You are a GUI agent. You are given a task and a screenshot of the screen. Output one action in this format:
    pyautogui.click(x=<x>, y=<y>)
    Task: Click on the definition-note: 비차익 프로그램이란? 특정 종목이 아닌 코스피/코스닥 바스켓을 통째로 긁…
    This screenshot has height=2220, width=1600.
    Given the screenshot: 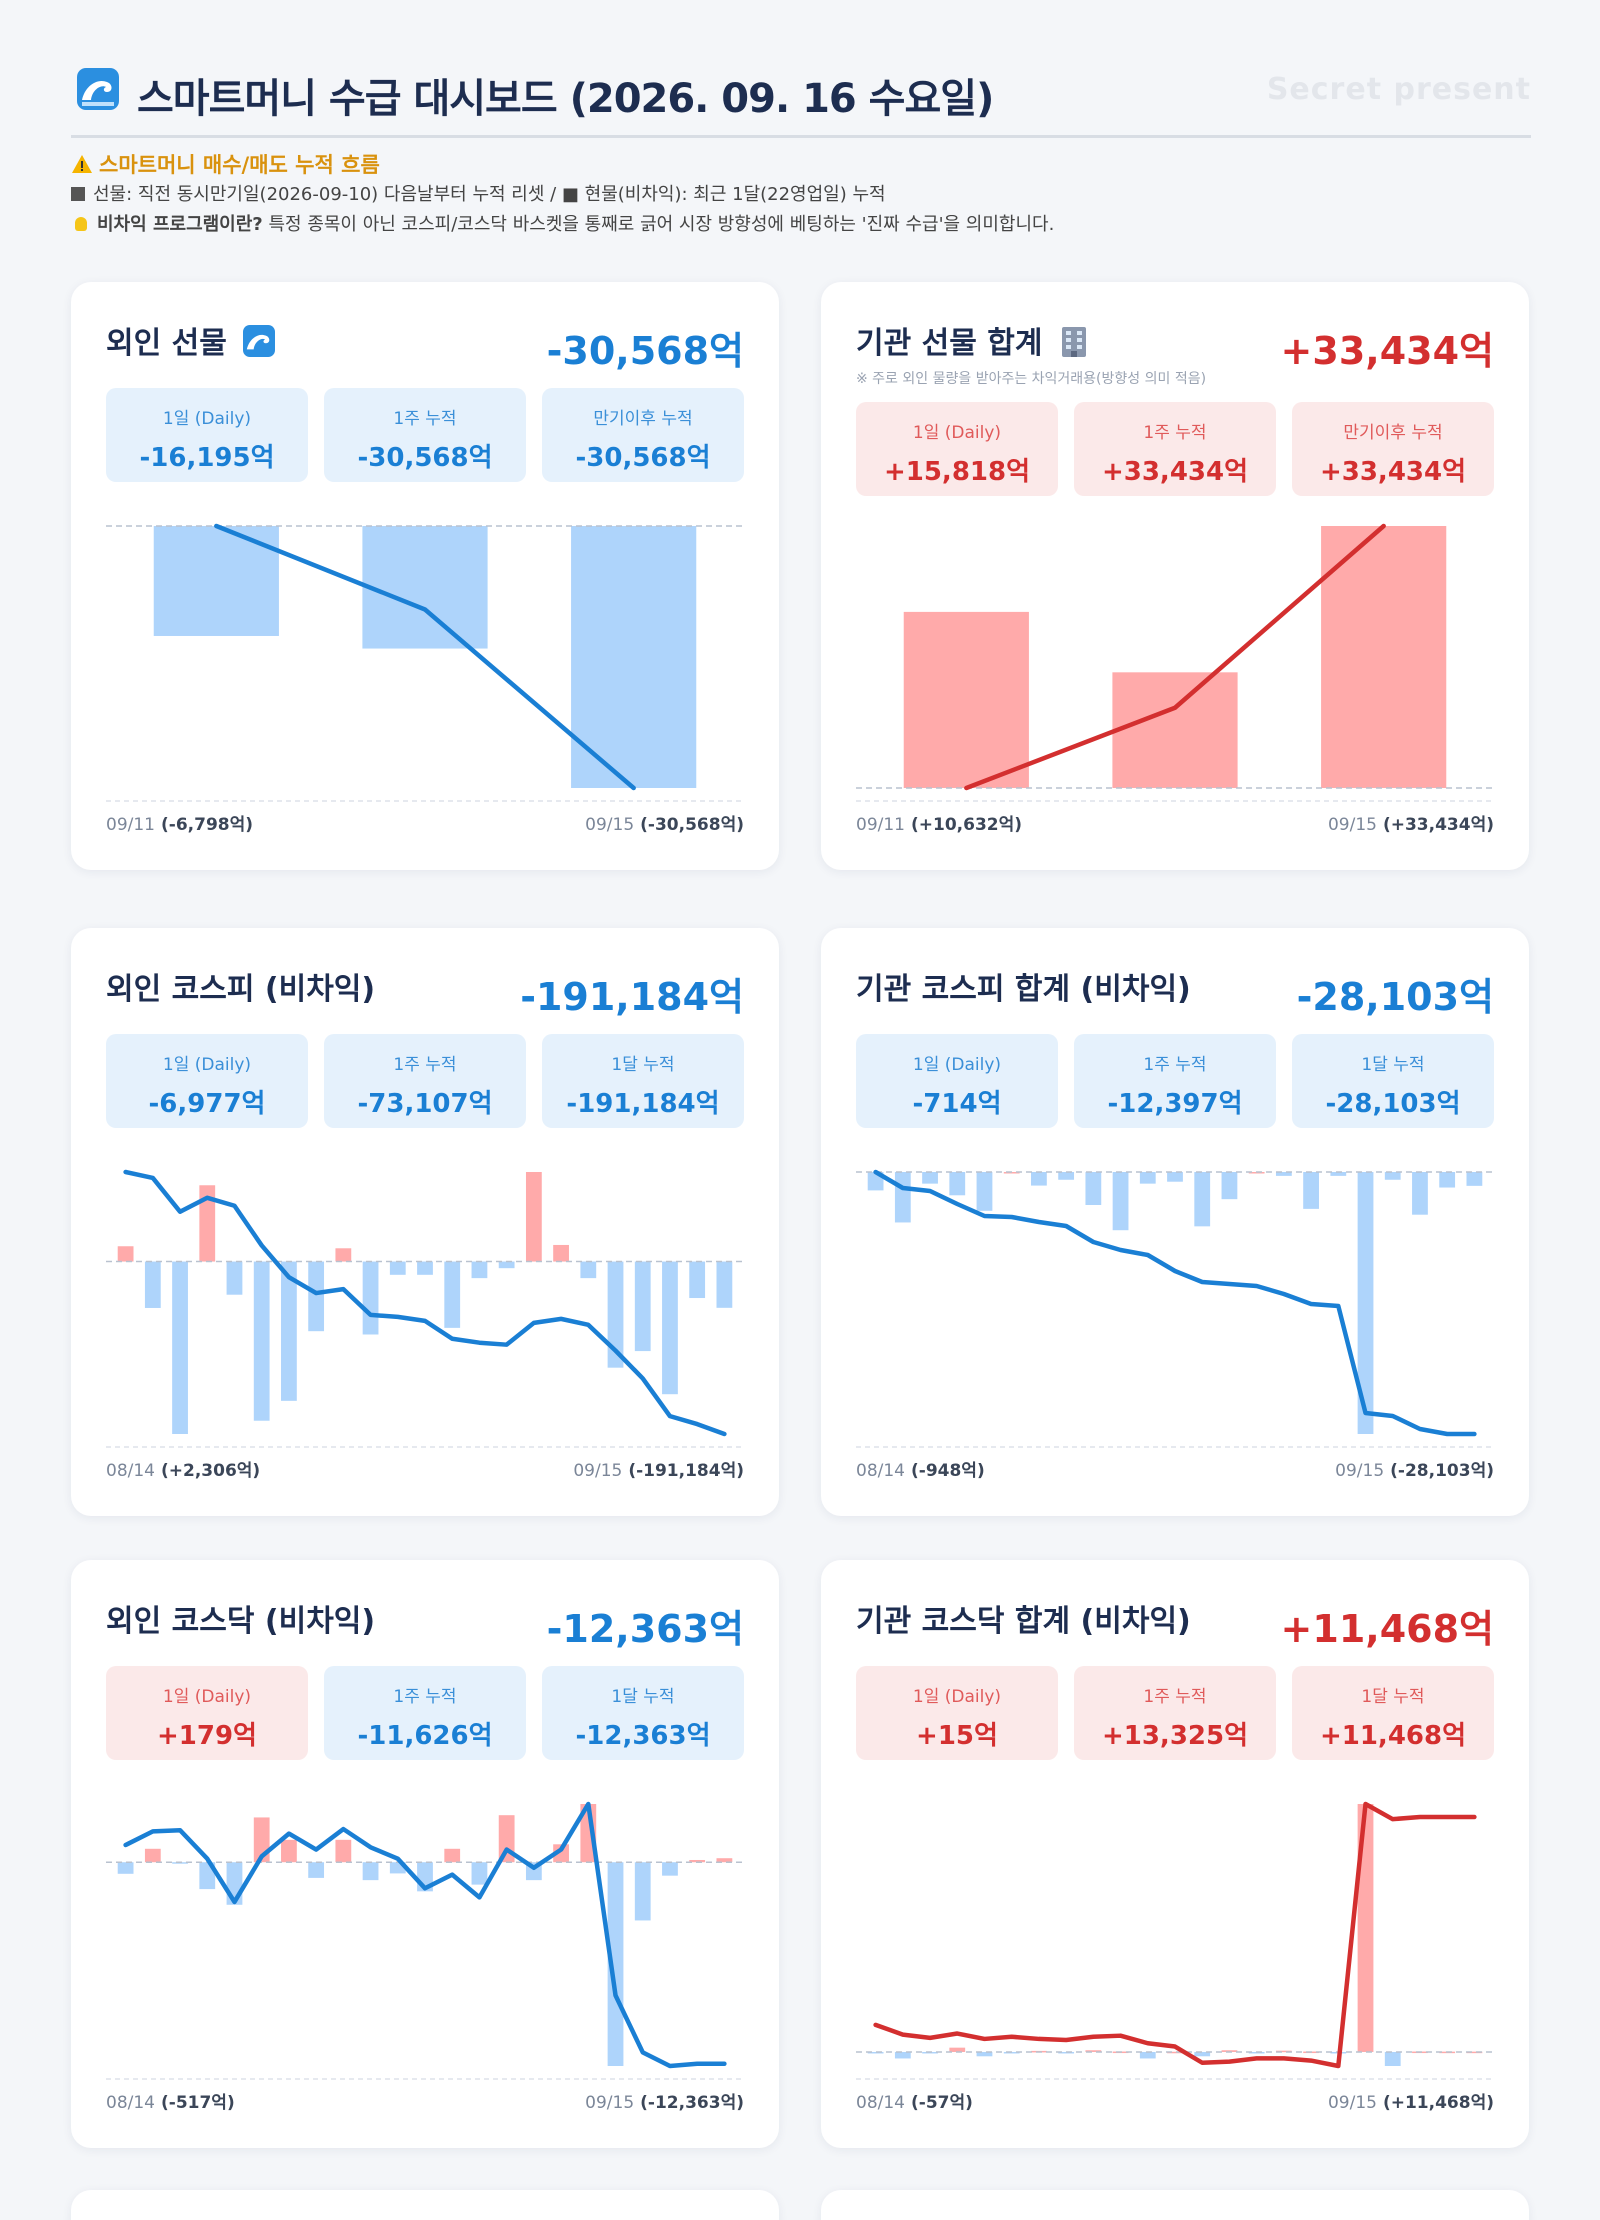 What is the action you would take?
    pyautogui.click(x=801, y=225)
    